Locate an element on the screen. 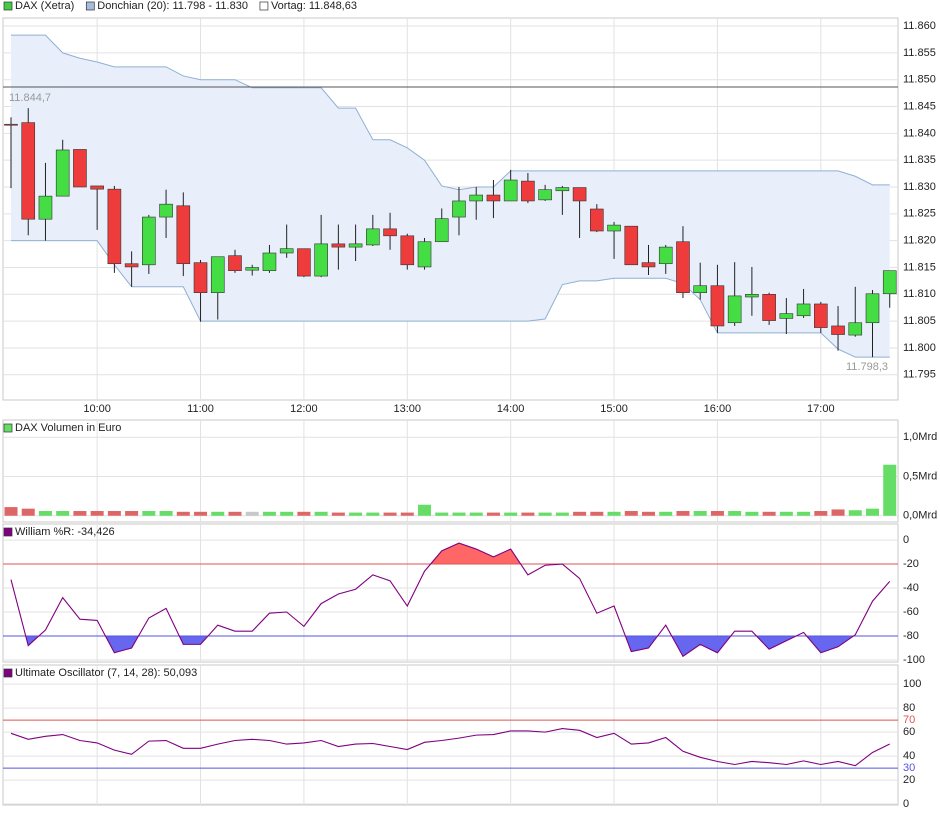 The image size is (940, 814). y-tick-label: -100 is located at coordinates (914, 660).